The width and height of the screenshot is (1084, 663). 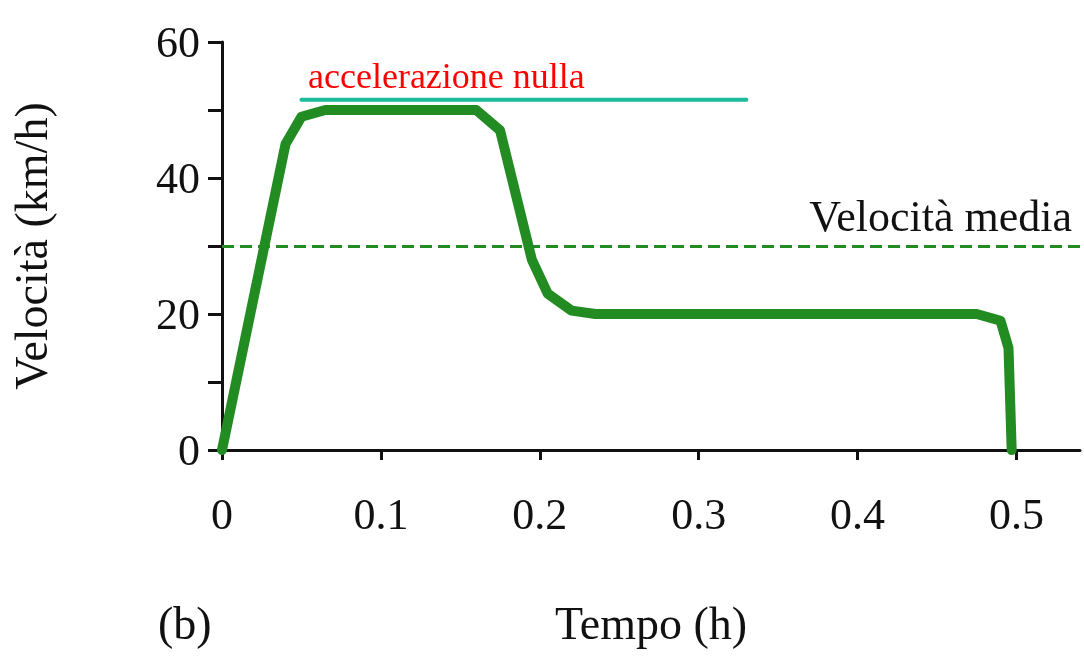 What do you see at coordinates (1016, 514) in the screenshot?
I see `x-tick-label: 0.5` at bounding box center [1016, 514].